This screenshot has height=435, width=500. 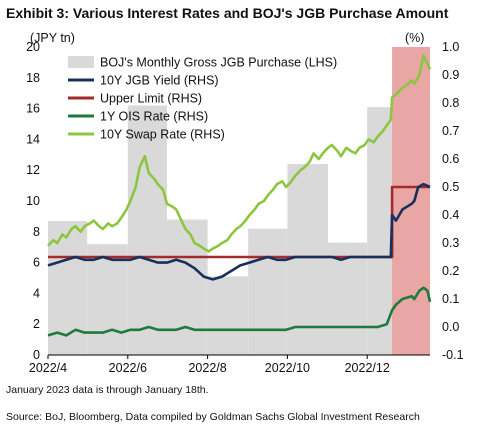 I want to click on legend-label: BOJ's Monthly Gross JGB Purchase (LHS), so click(x=218, y=63).